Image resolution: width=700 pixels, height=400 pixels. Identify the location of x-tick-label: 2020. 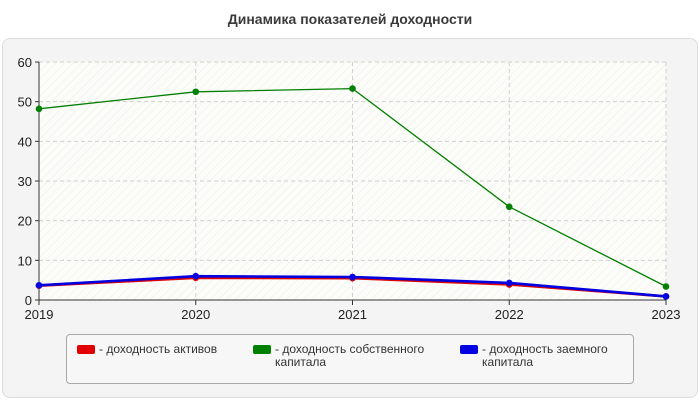
(195, 314).